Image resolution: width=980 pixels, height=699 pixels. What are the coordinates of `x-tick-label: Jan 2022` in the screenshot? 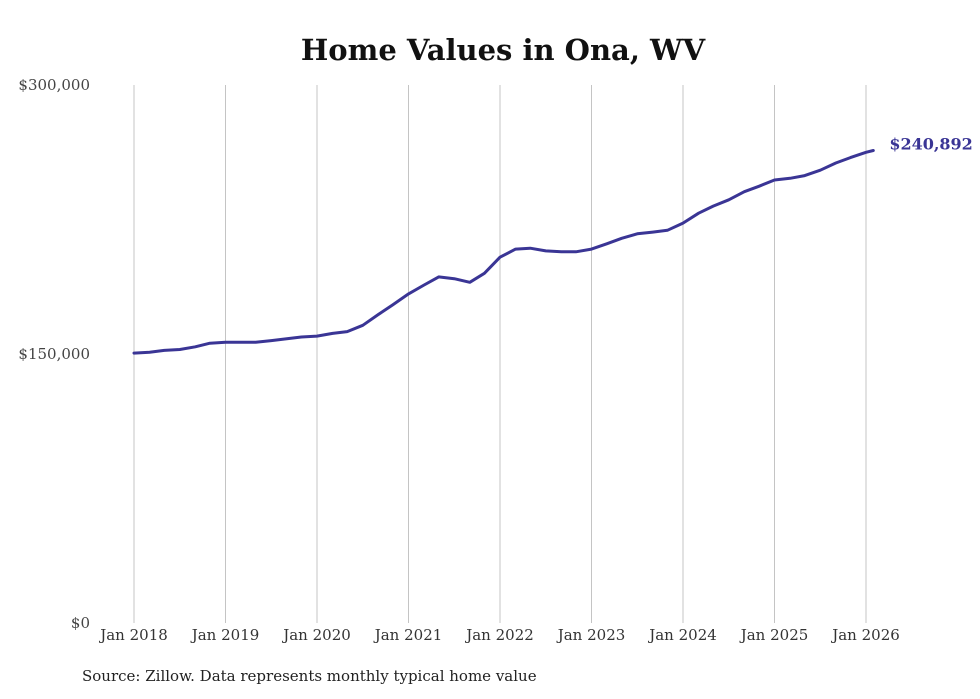 It's located at (499, 635).